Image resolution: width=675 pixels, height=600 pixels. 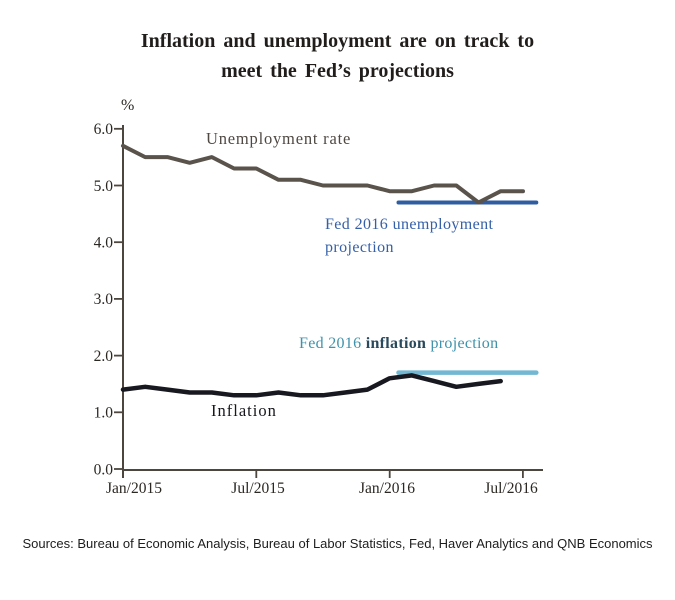 I want to click on x-tick-label: Jul/2015, so click(x=258, y=488).